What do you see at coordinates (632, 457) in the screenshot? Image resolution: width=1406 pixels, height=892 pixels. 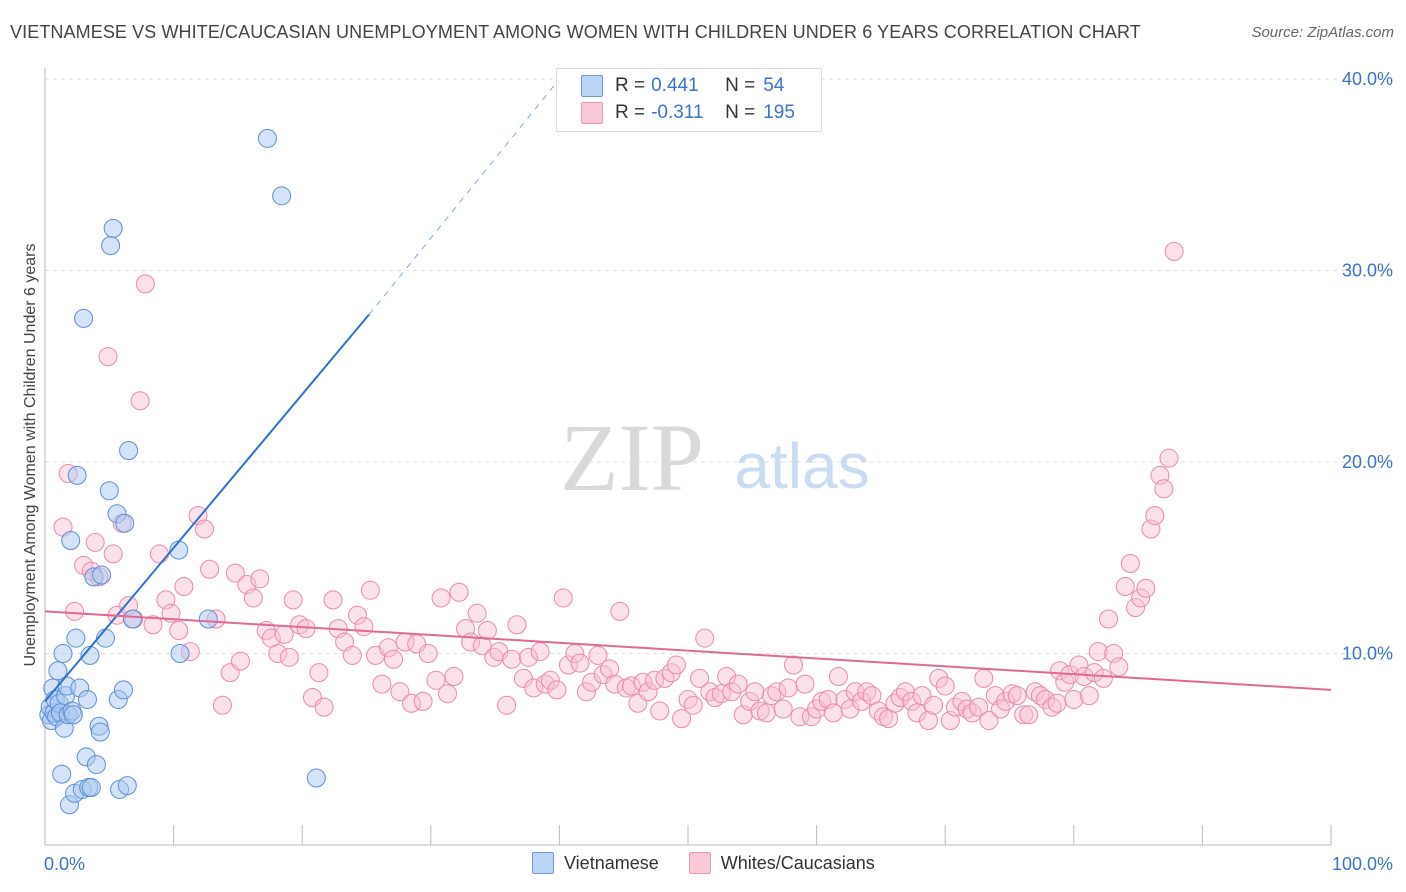 I see `watermark-zip: ZIP` at bounding box center [632, 457].